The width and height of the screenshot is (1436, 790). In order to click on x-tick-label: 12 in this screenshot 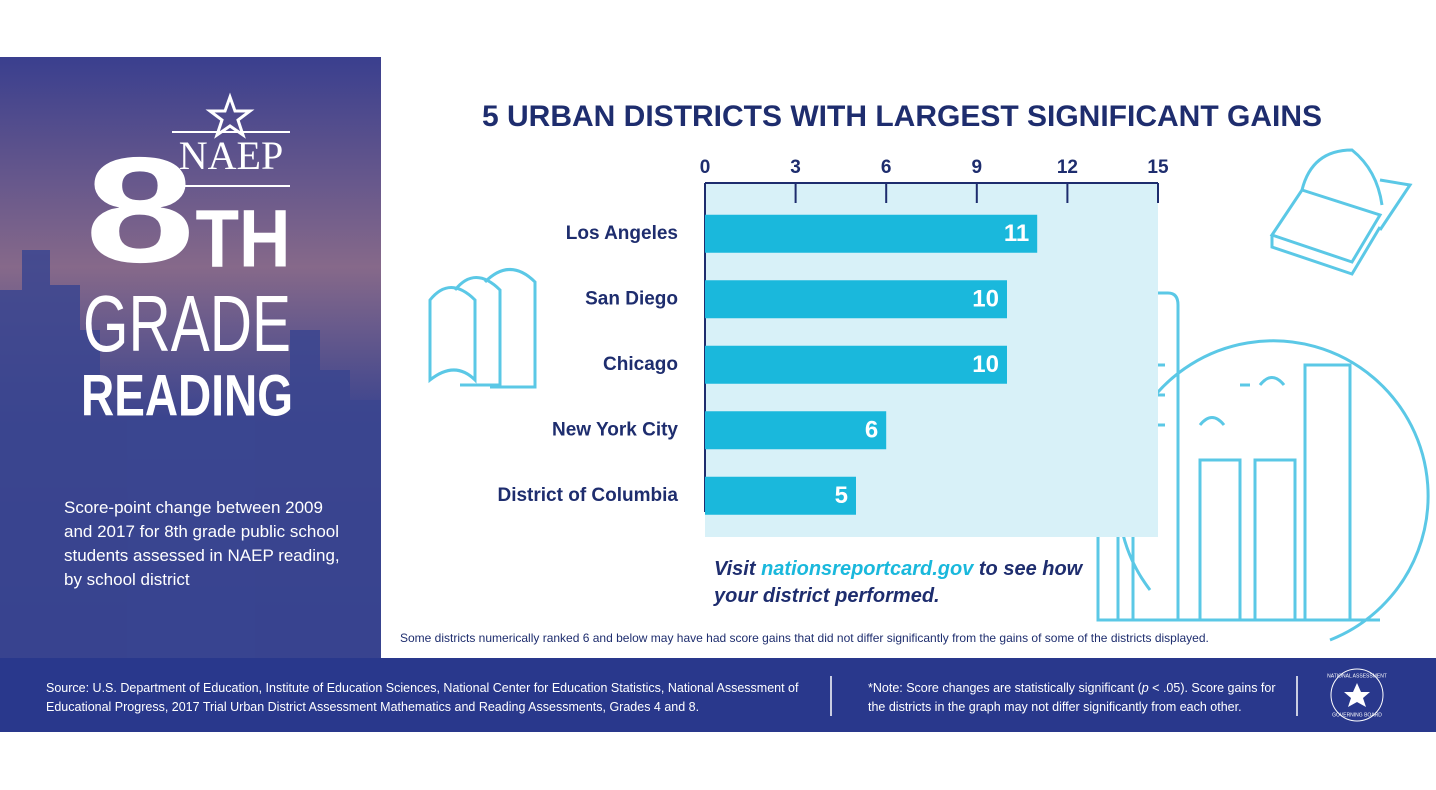, I will do `click(1067, 167)`.